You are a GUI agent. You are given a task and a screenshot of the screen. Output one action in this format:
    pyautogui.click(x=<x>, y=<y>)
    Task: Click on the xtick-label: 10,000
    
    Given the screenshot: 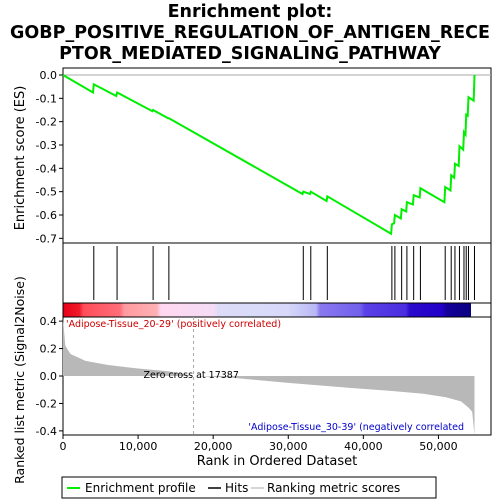 What is the action you would take?
    pyautogui.click(x=138, y=446)
    